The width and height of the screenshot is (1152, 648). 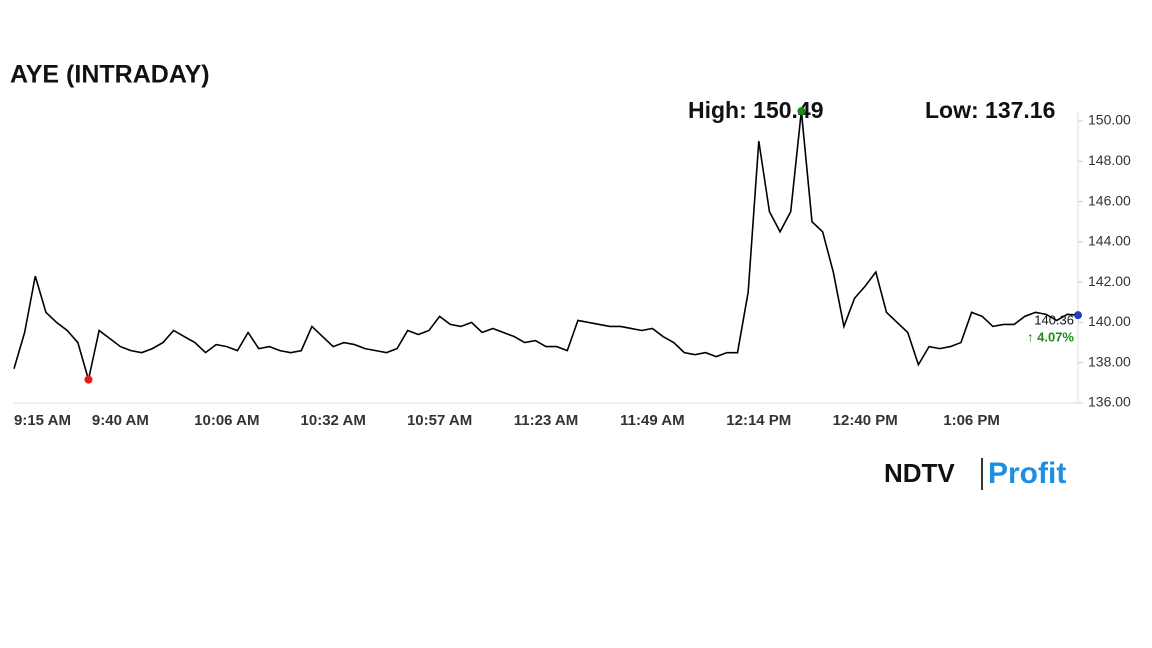 I want to click on last-price-label: 140.36, so click(x=1054, y=320).